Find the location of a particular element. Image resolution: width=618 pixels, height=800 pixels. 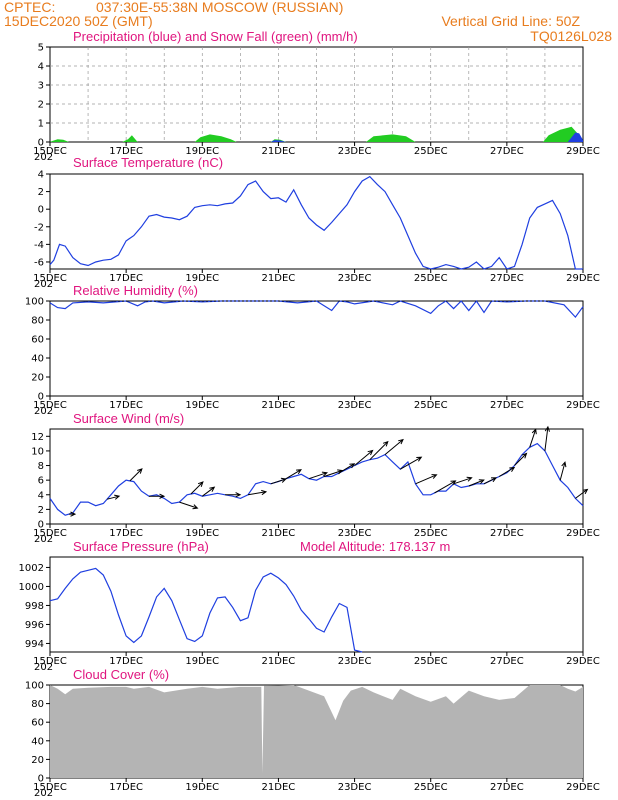

y-tick-label: 6 is located at coordinates (41, 481).